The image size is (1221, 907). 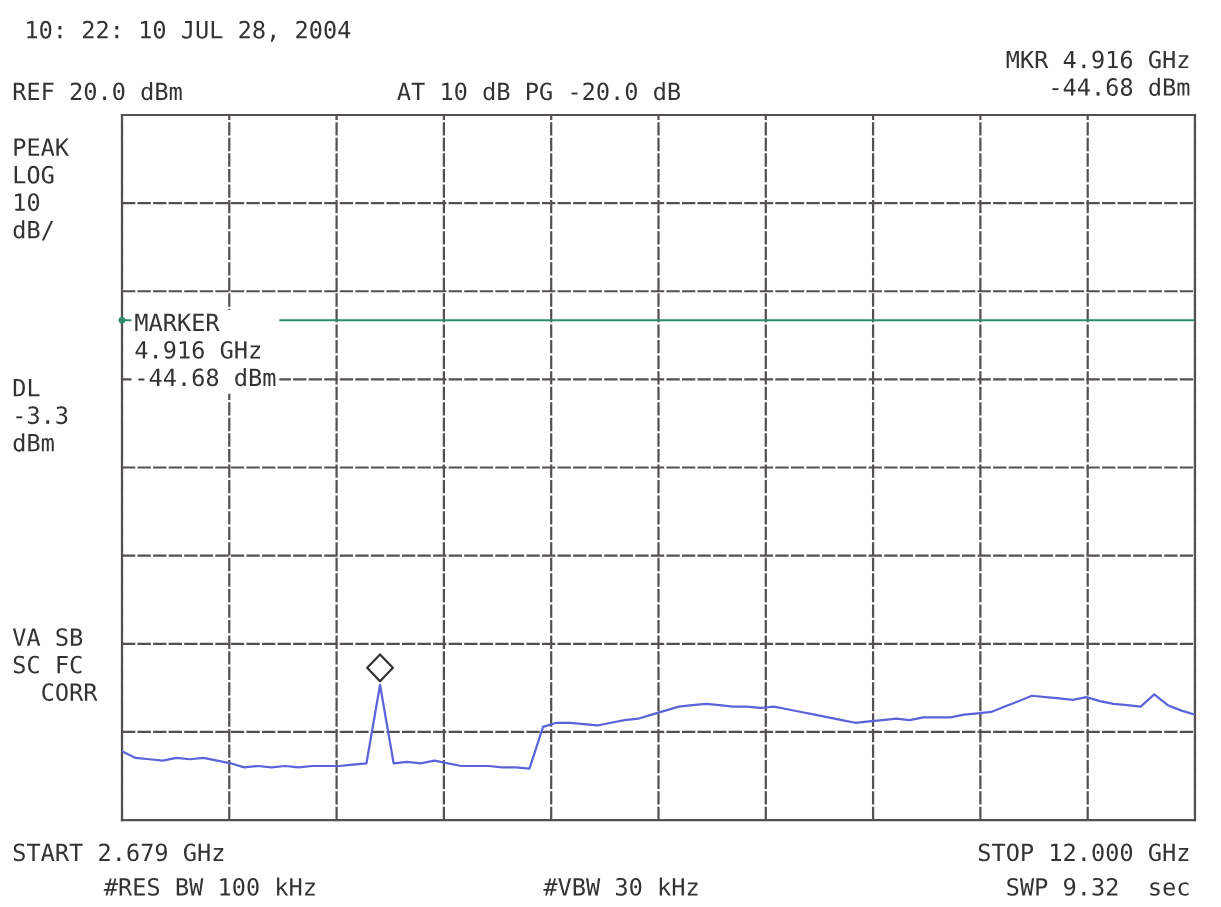 What do you see at coordinates (41, 189) in the screenshot?
I see `text: PEAK LOG 10 dB/` at bounding box center [41, 189].